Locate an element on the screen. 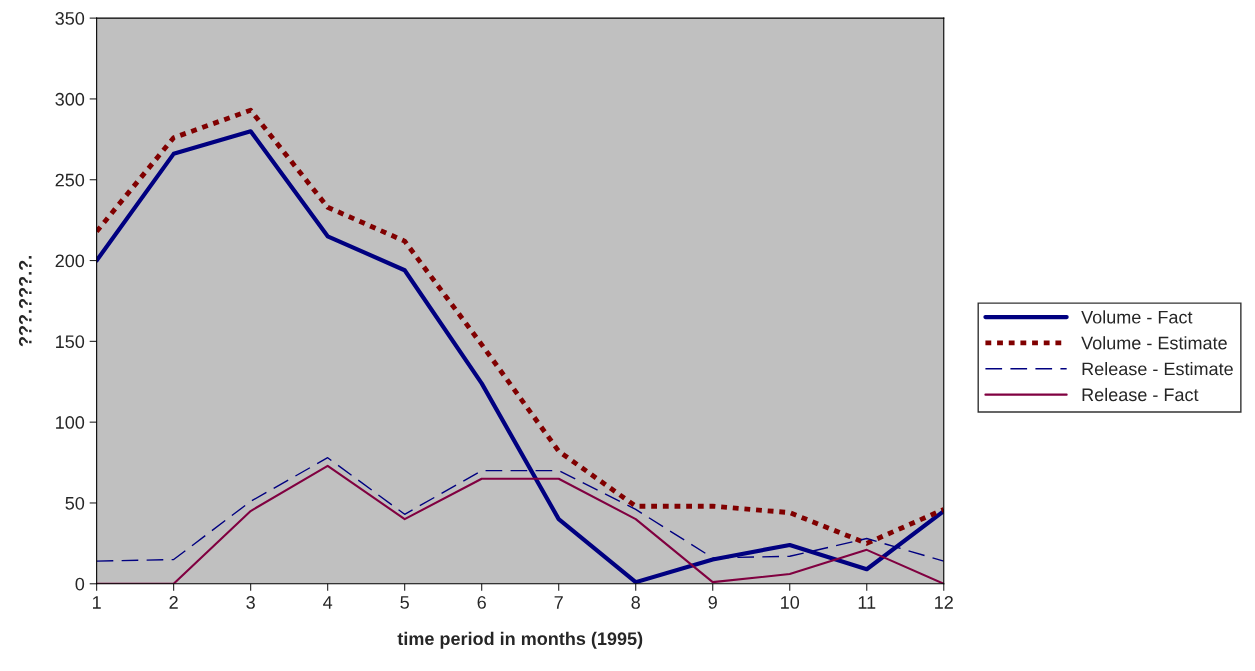 This screenshot has height=671, width=1255. y-tick-label: 250 is located at coordinates (70, 180).